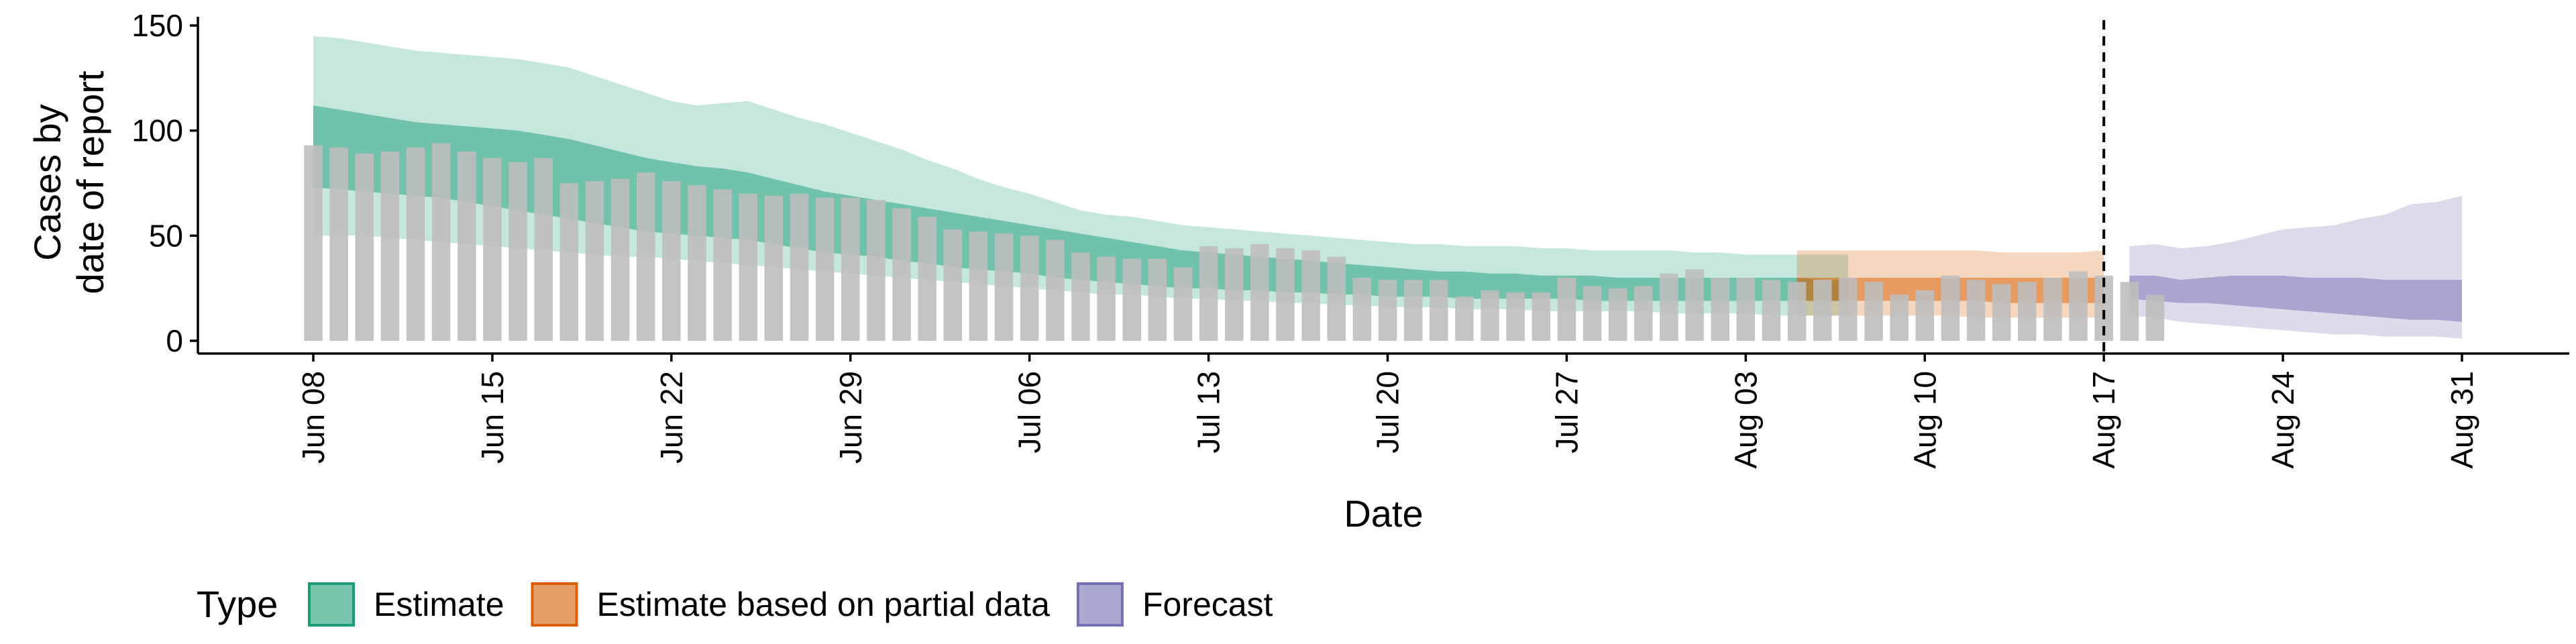  I want to click on x-tick-label: Aug 03, so click(1745, 420).